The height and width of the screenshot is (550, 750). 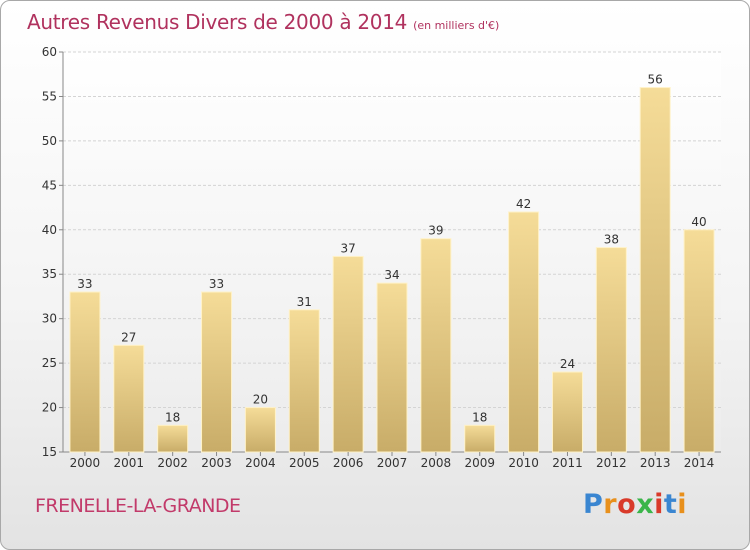 What do you see at coordinates (392, 463) in the screenshot?
I see `x-tick-label-2007: 2007` at bounding box center [392, 463].